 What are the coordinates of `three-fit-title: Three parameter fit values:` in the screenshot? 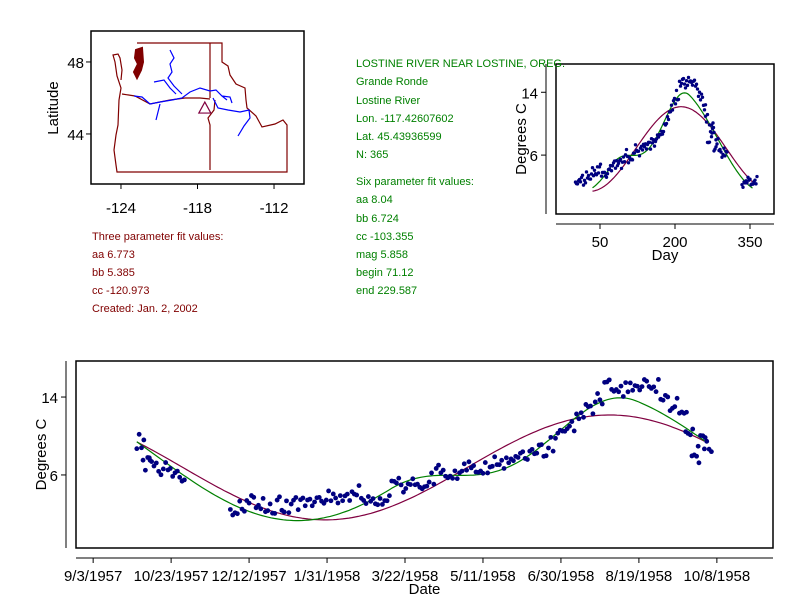 It's located at (158, 237).